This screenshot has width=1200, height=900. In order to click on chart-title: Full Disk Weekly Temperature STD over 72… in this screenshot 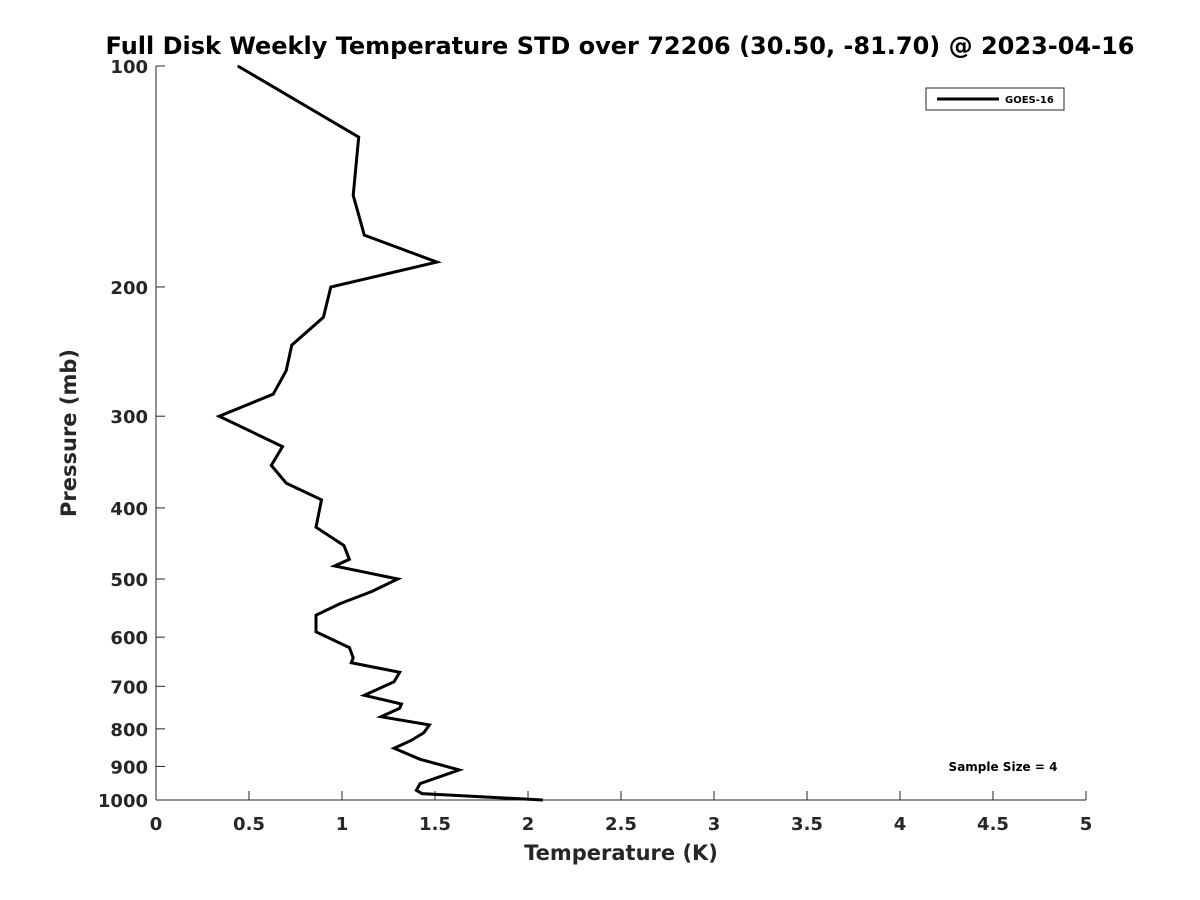, I will do `click(620, 46)`.